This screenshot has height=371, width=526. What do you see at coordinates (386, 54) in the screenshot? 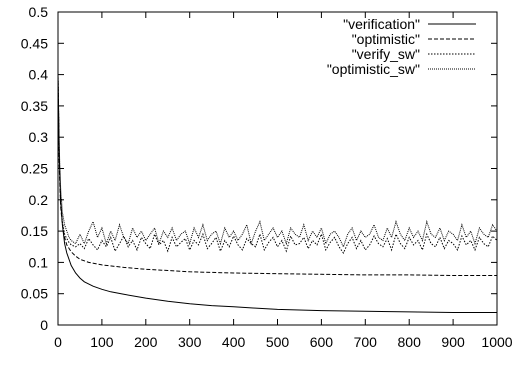
I see `legend-label-verify-sw: "verify_sw"` at bounding box center [386, 54].